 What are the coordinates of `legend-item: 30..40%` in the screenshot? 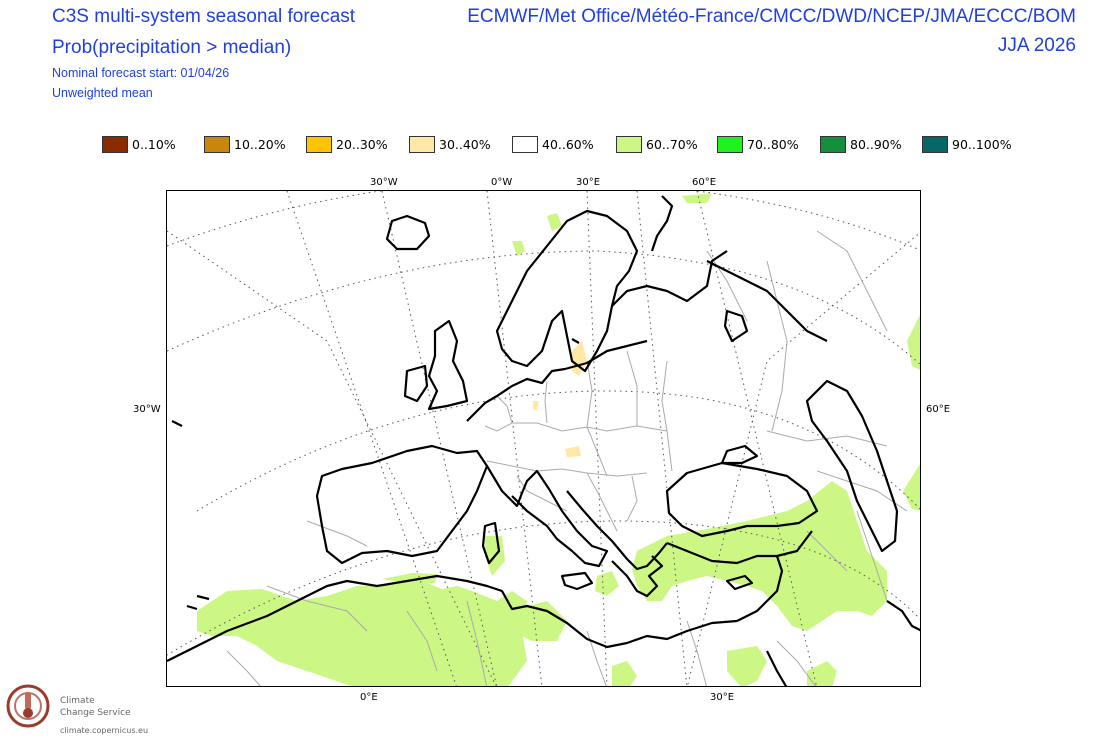 It's located at (450, 144).